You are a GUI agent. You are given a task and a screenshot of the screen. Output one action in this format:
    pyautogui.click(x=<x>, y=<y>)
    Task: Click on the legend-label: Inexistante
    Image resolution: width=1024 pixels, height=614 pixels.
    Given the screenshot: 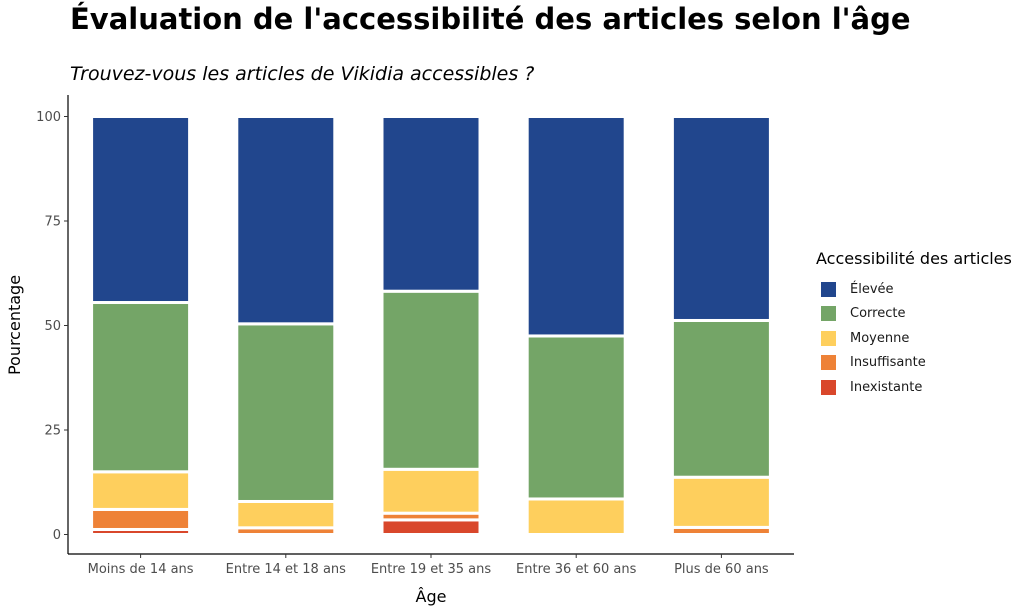 What is the action you would take?
    pyautogui.click(x=886, y=387)
    